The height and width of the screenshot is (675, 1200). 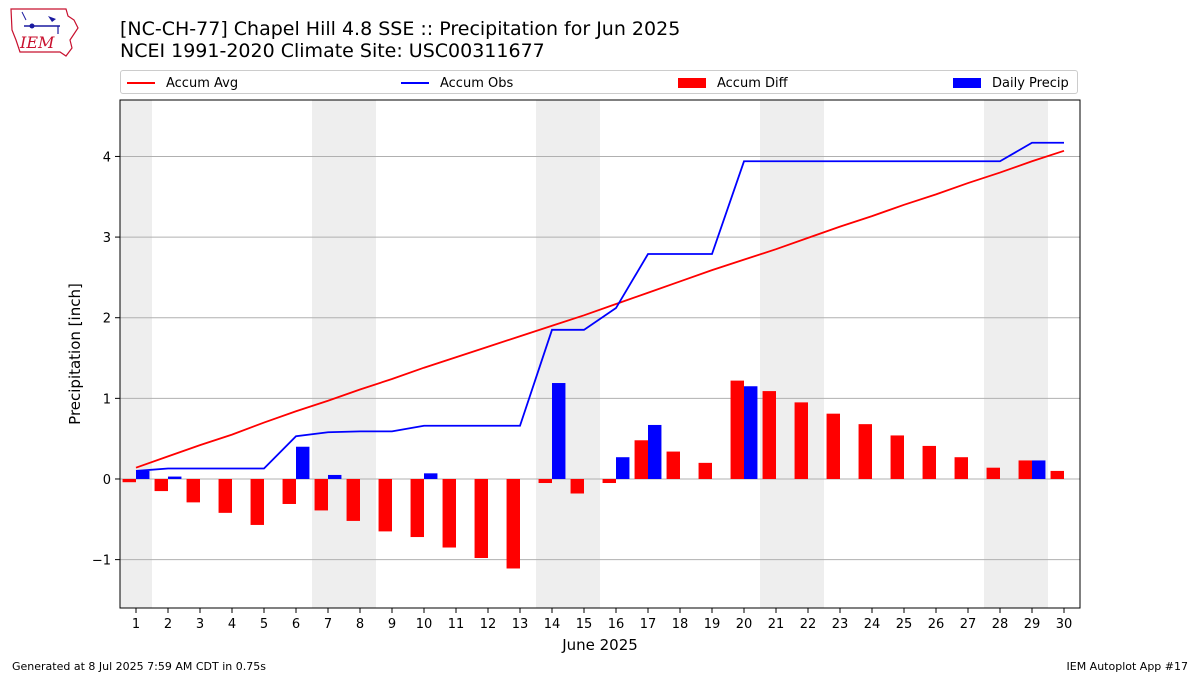 What do you see at coordinates (1127, 666) in the screenshot?
I see `footer-app: IEM Autoplot App #17` at bounding box center [1127, 666].